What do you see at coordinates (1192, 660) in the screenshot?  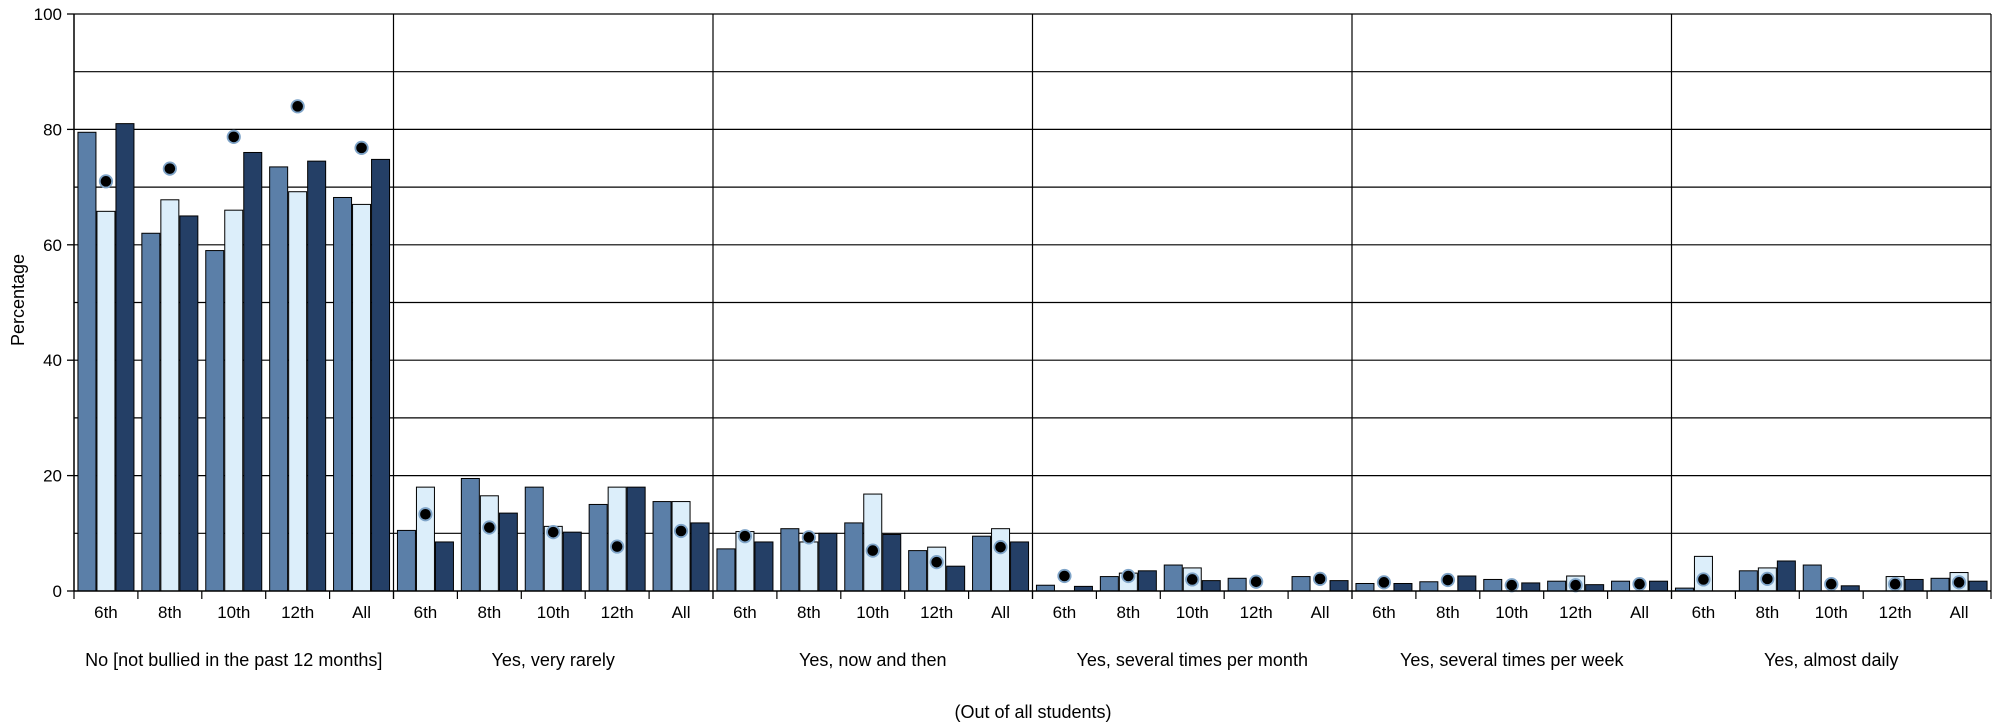 I see `group-label: Yes, several times per month` at bounding box center [1192, 660].